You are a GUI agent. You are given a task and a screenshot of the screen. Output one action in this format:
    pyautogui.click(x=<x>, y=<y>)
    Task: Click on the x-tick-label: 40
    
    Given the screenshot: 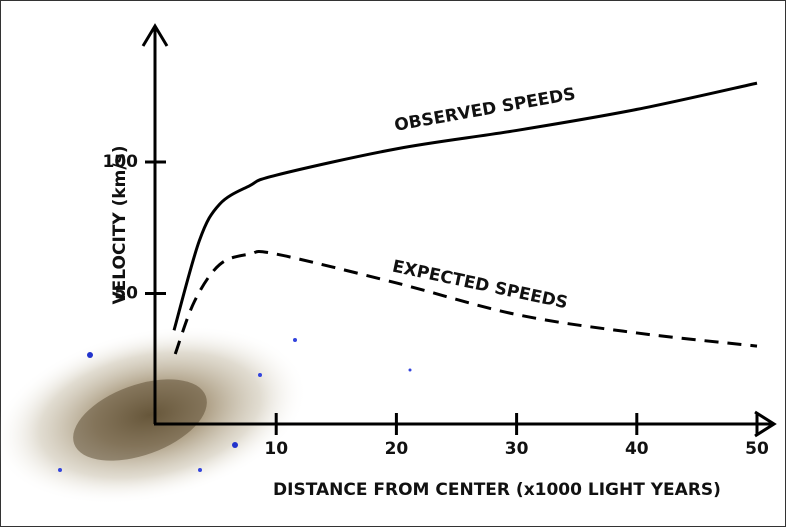 What is the action you would take?
    pyautogui.click(x=637, y=449)
    